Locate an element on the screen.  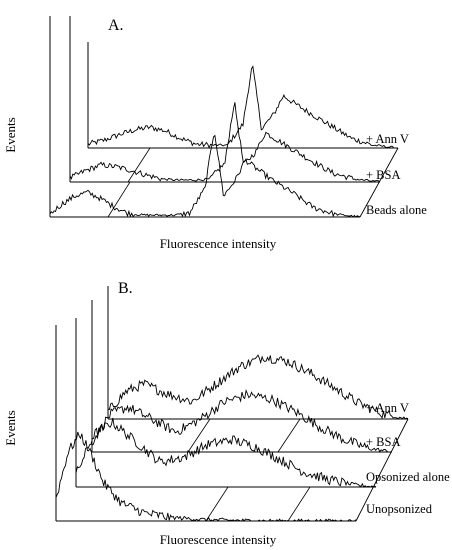
histogram-trace-unopsonized is located at coordinates (206, 476).